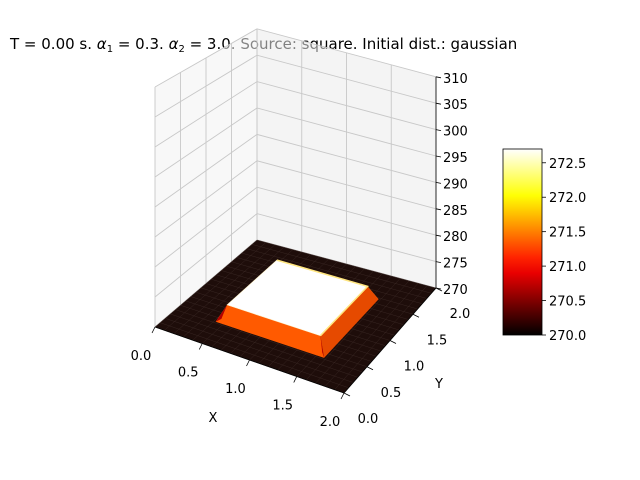  What do you see at coordinates (213, 418) in the screenshot?
I see `x-axis-label: X` at bounding box center [213, 418].